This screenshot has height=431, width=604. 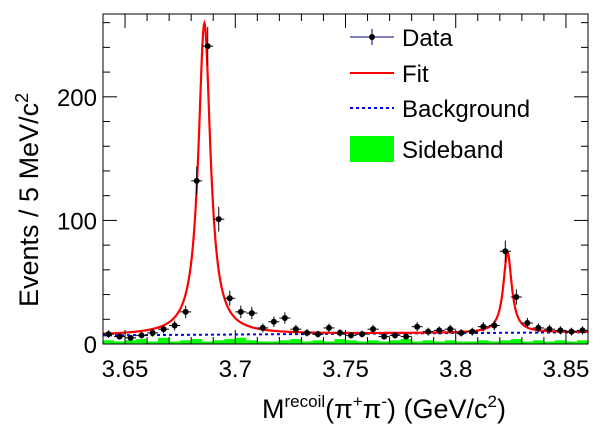 I want to click on legend-label: Background, so click(x=466, y=109).